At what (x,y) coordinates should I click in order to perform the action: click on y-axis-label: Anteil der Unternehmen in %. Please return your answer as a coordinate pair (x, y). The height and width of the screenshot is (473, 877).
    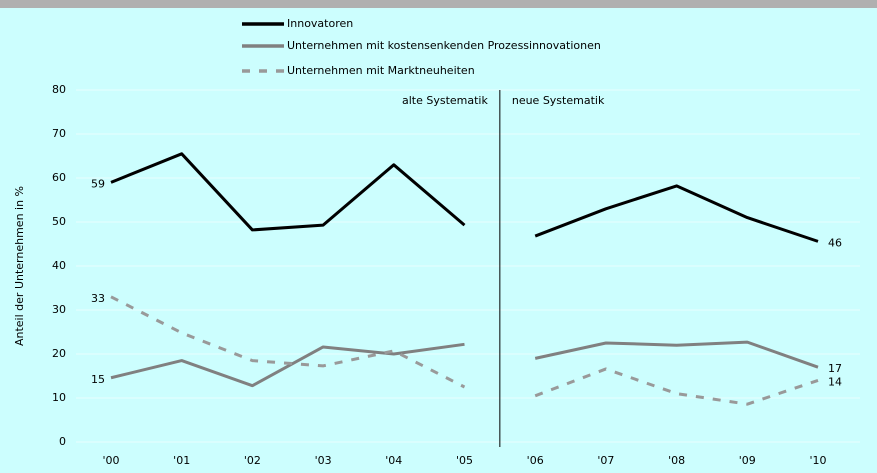
    Looking at the image, I should click on (19, 266).